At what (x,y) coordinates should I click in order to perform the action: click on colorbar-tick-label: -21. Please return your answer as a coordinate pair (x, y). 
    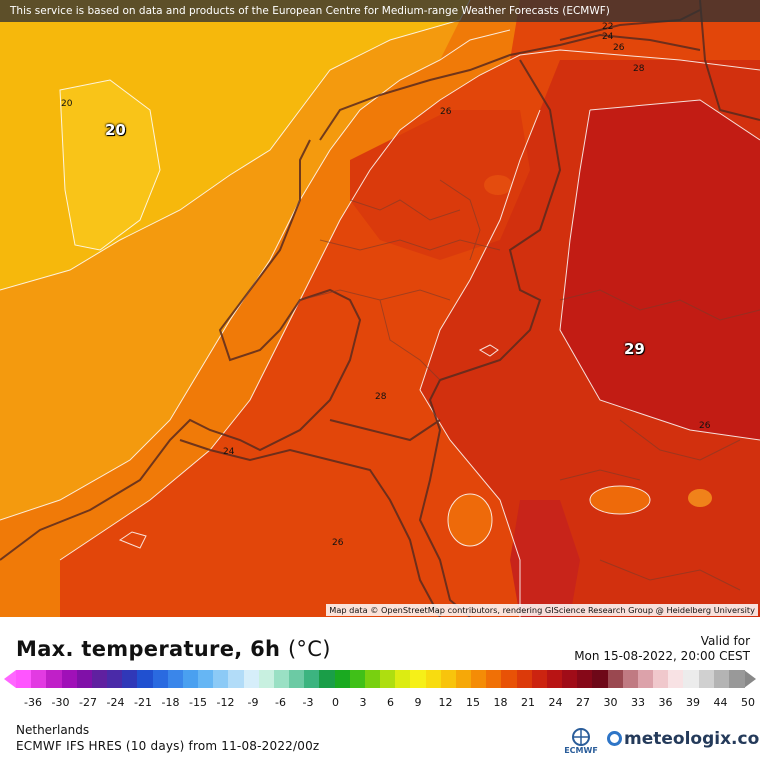
    Looking at the image, I should click on (143, 702).